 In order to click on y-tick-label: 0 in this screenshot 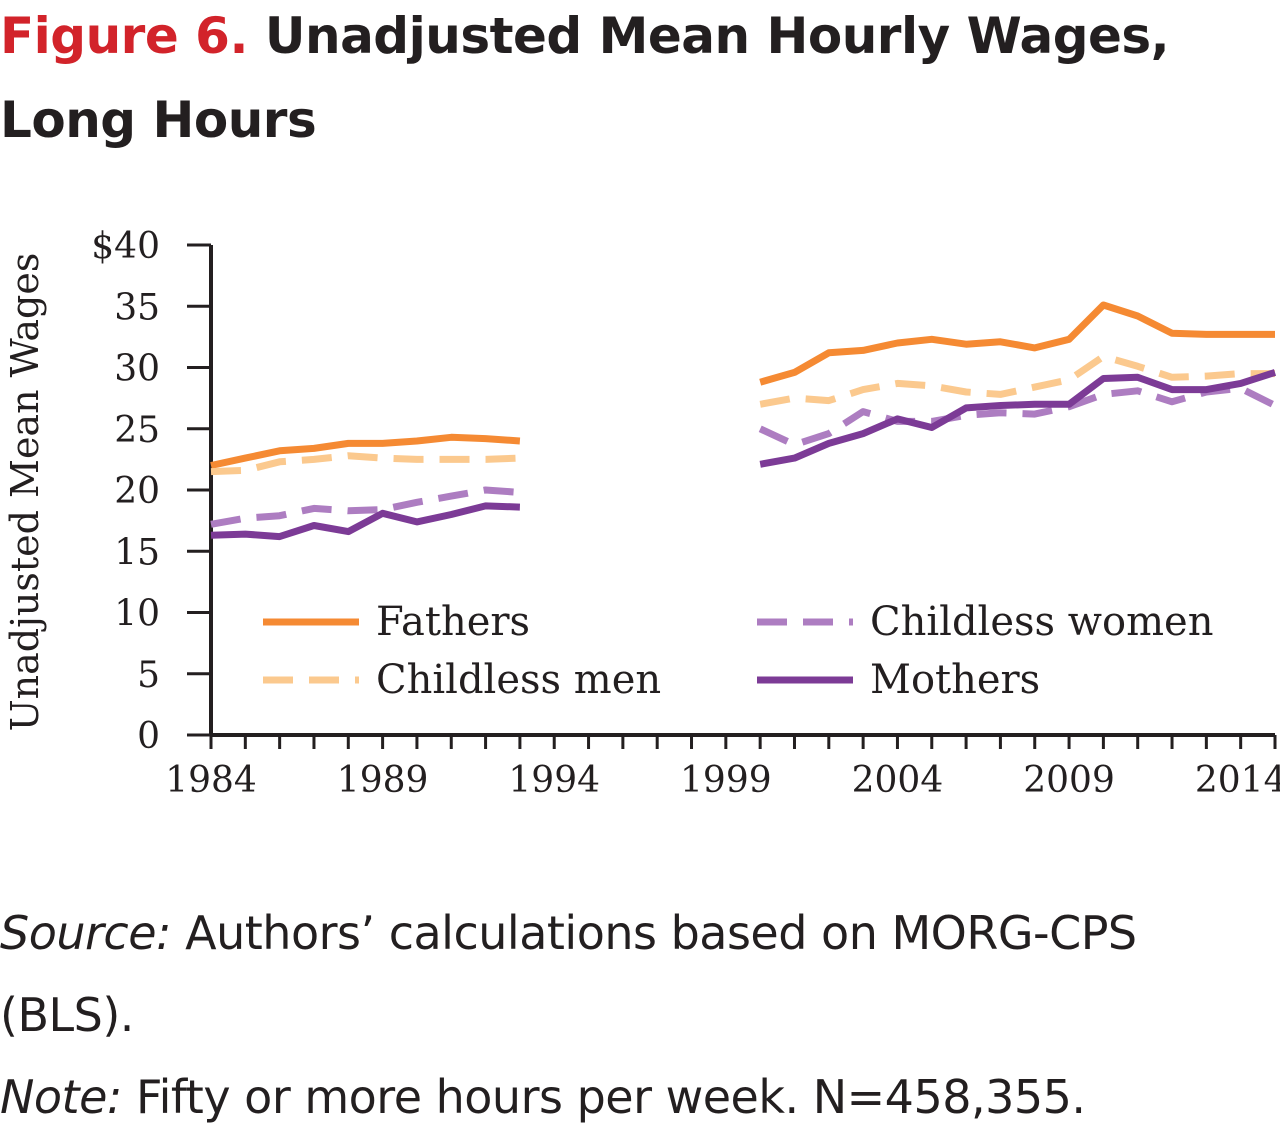, I will do `click(148, 736)`.